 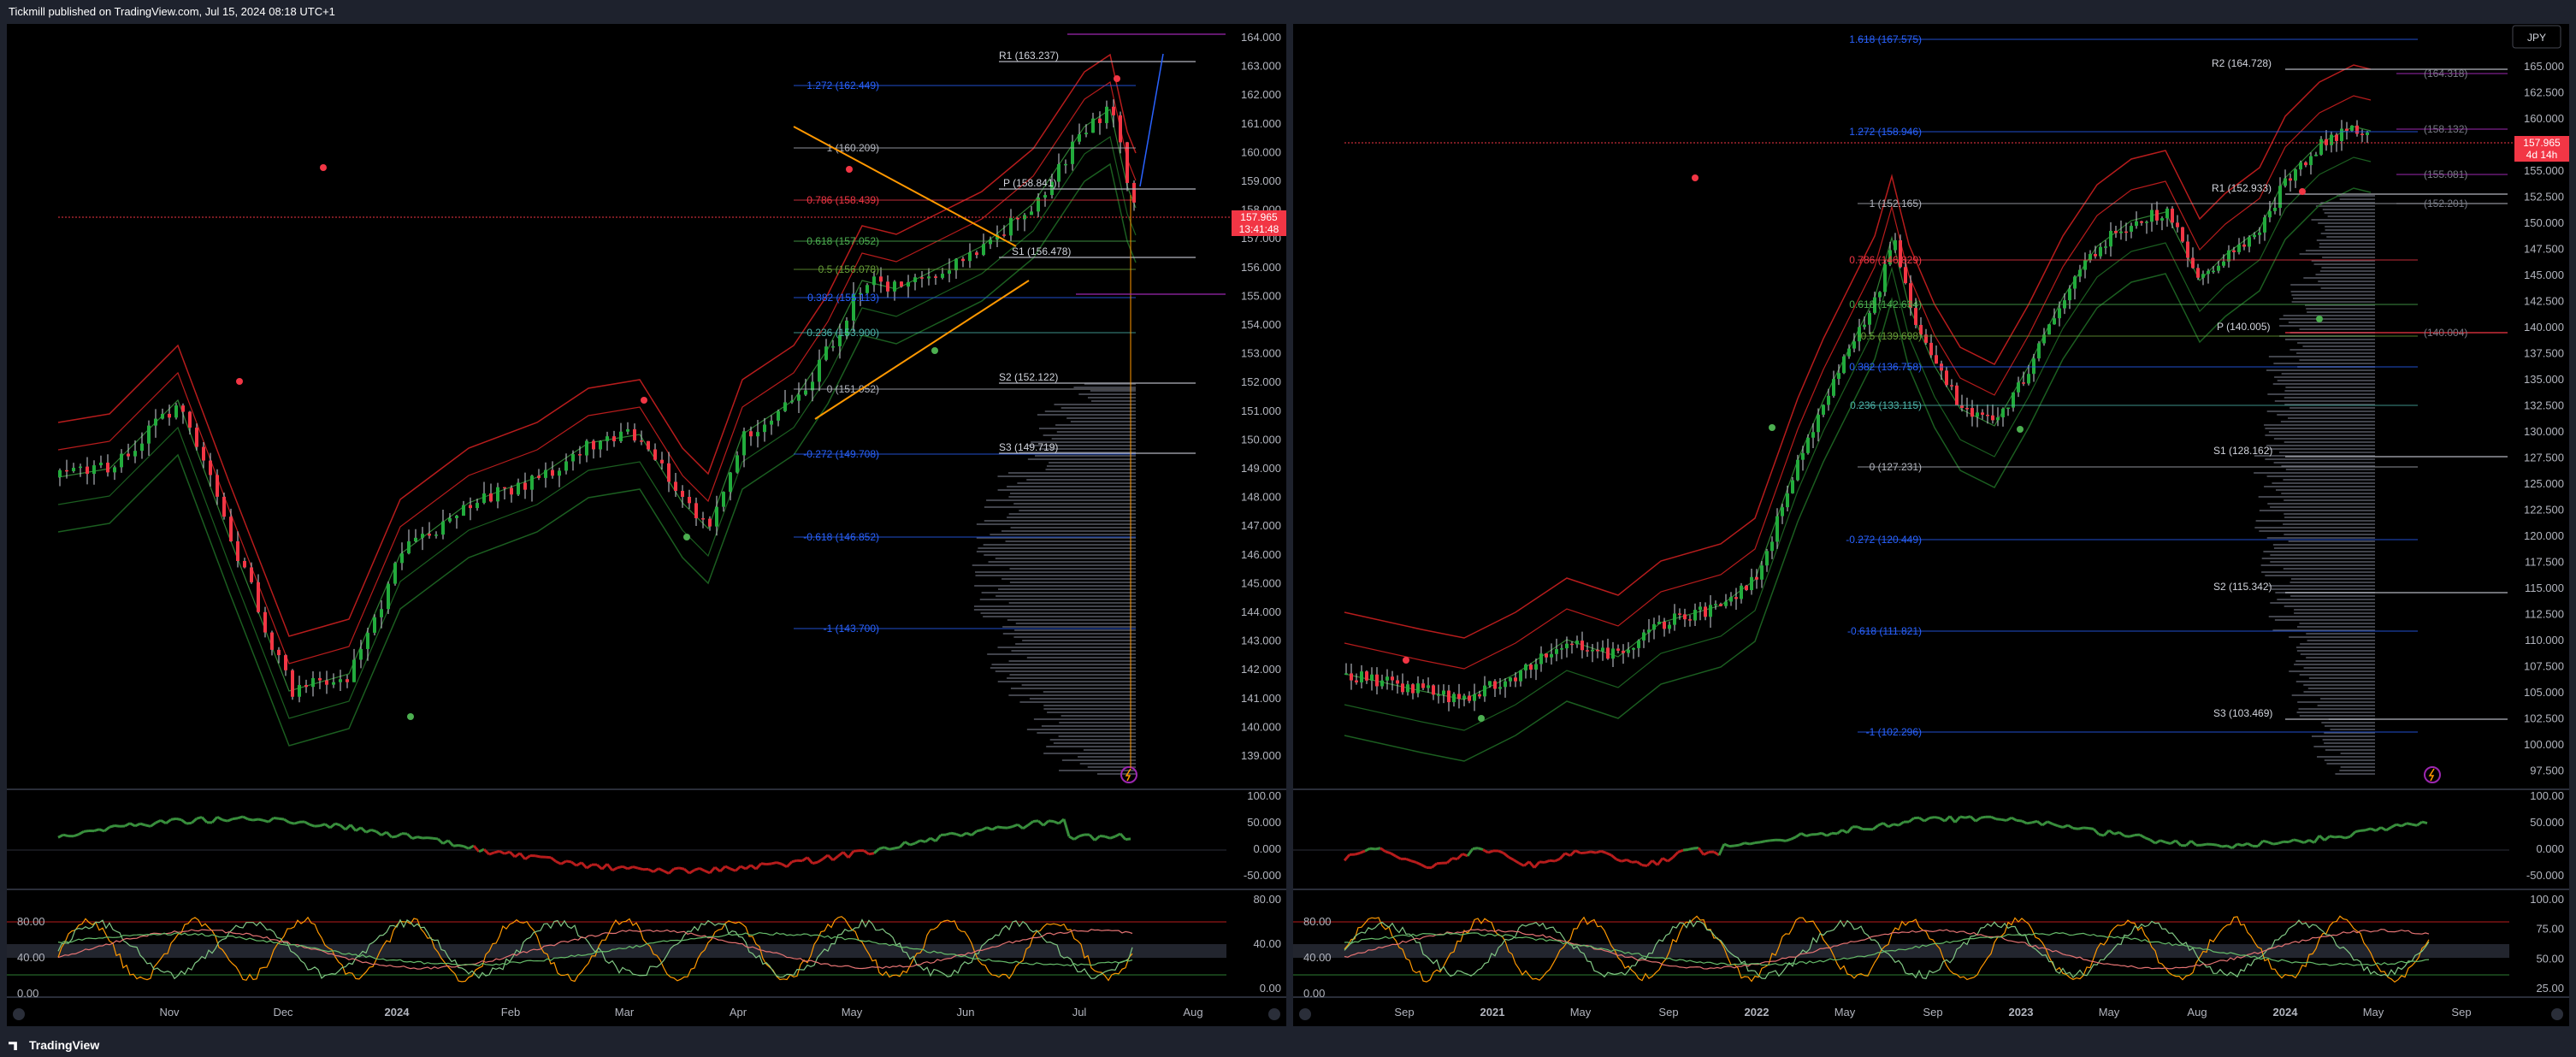 What do you see at coordinates (2550, 849) in the screenshot?
I see `osc1-axis-label: 0.000` at bounding box center [2550, 849].